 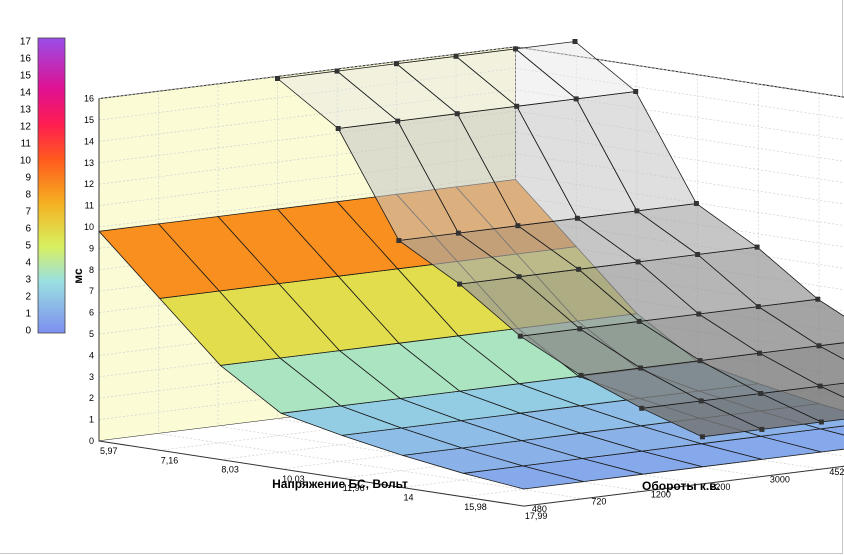 I want to click on z-axis-title: мс, so click(x=78, y=276).